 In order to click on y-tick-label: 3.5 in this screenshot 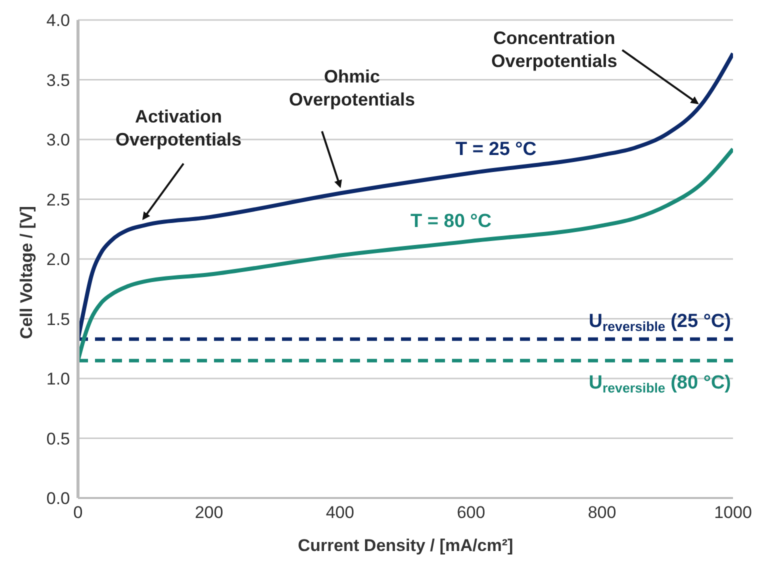, I will do `click(58, 80)`.